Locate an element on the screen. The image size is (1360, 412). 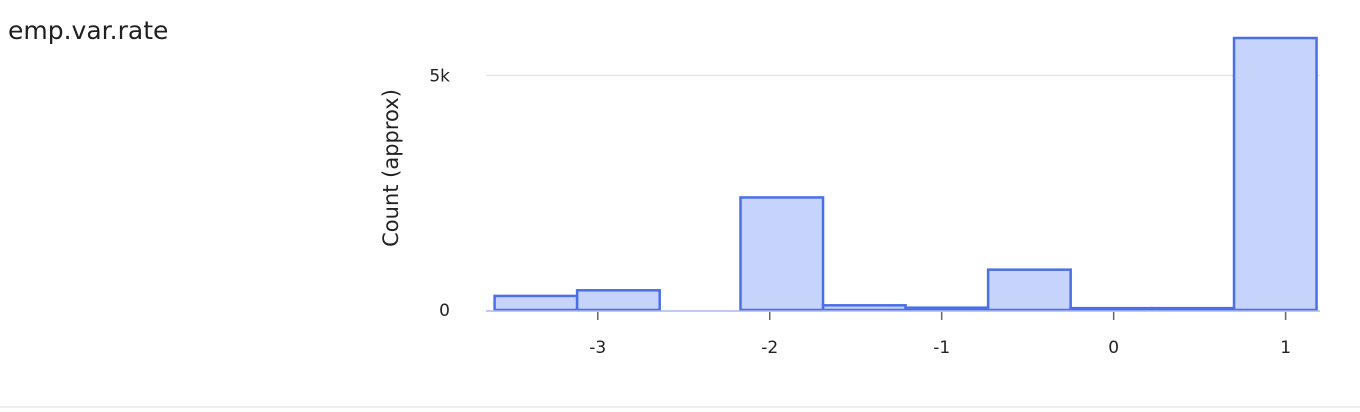
x-tick-label: -1 is located at coordinates (941, 348).